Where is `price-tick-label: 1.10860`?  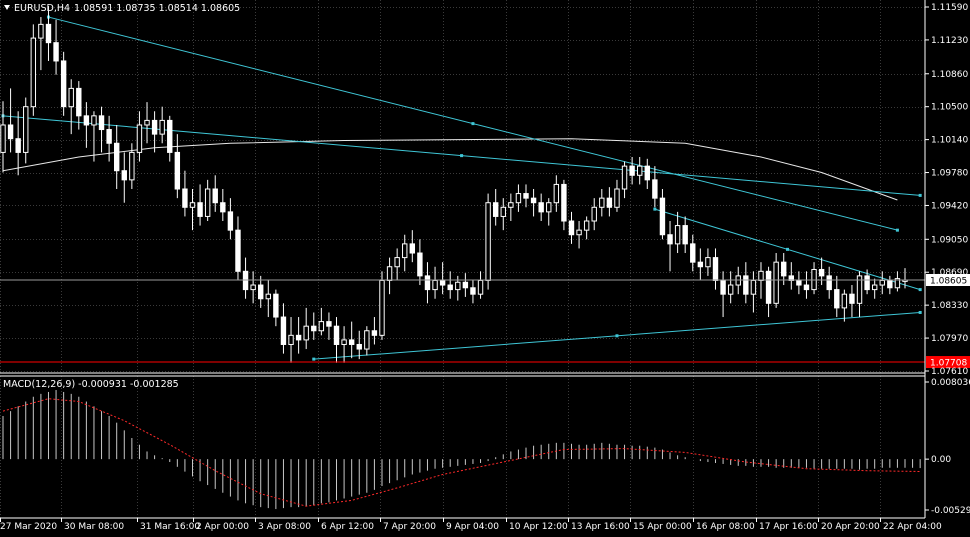
price-tick-label: 1.10860 is located at coordinates (949, 75).